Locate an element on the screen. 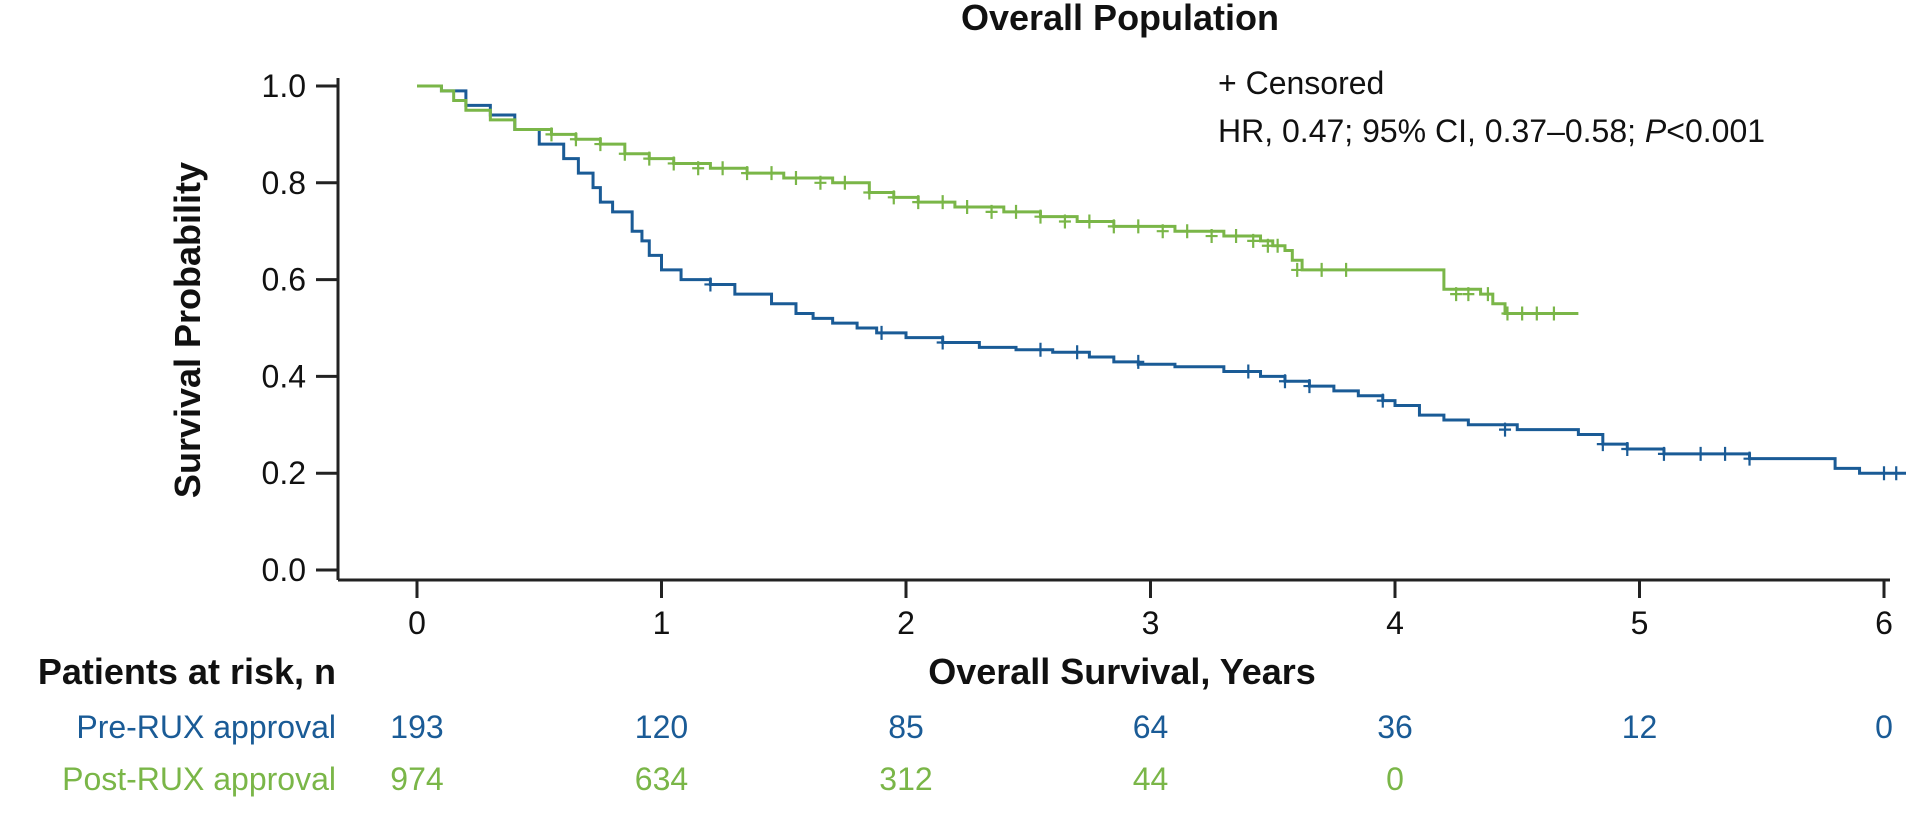 The width and height of the screenshot is (1906, 818). y-tick-label: 1.0 is located at coordinates (284, 86).